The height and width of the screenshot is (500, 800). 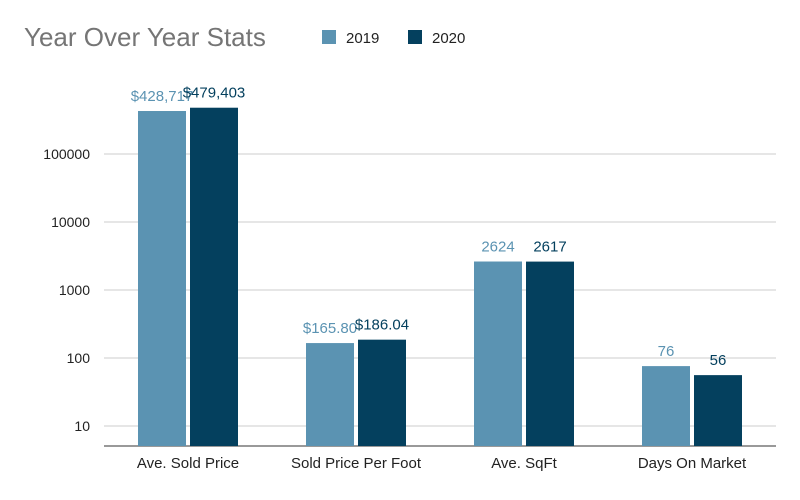 I want to click on data-label-2019: $165.80, so click(x=330, y=328).